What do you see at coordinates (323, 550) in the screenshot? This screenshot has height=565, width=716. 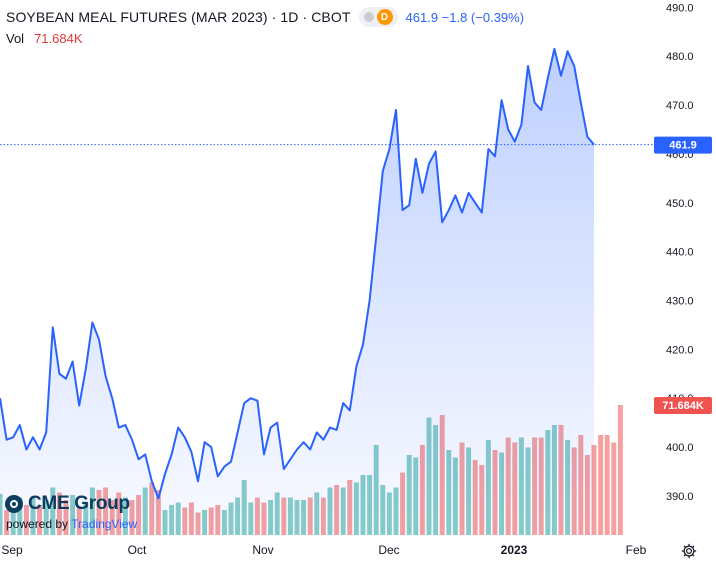 I see `x-axis: Sep Oct Nov Dec 2023 Feb` at bounding box center [323, 550].